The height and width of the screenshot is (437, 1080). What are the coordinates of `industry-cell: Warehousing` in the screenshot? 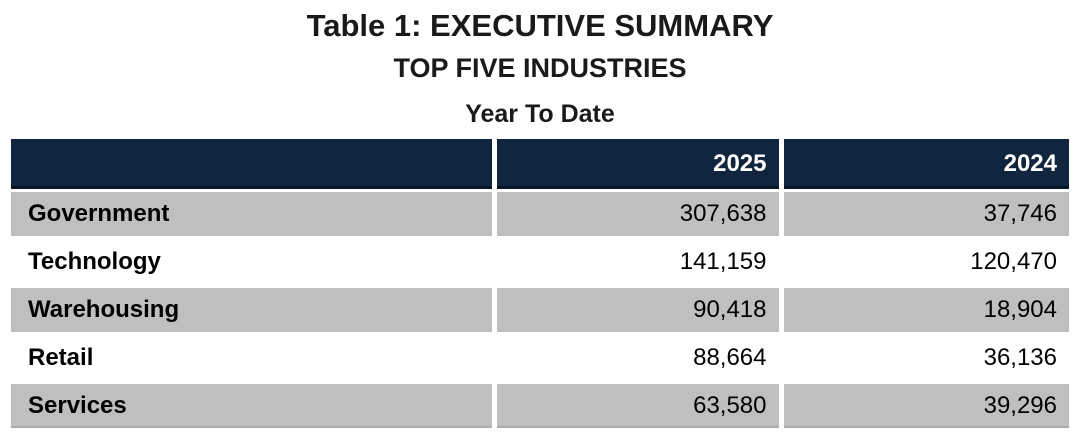 It's located at (254, 311).